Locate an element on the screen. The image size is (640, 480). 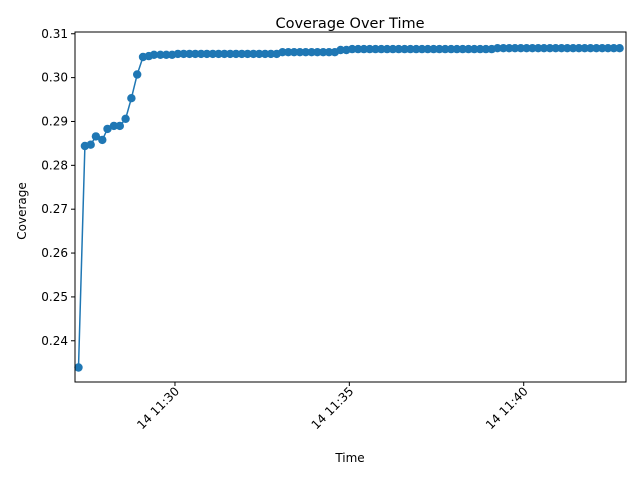
chart-title: Coverage Over Time is located at coordinates (349, 24).